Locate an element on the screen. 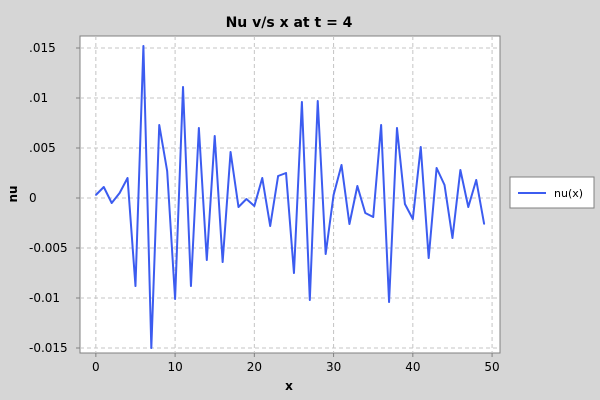 The image size is (600, 400). y-tick-label: -0.015 is located at coordinates (48, 348).